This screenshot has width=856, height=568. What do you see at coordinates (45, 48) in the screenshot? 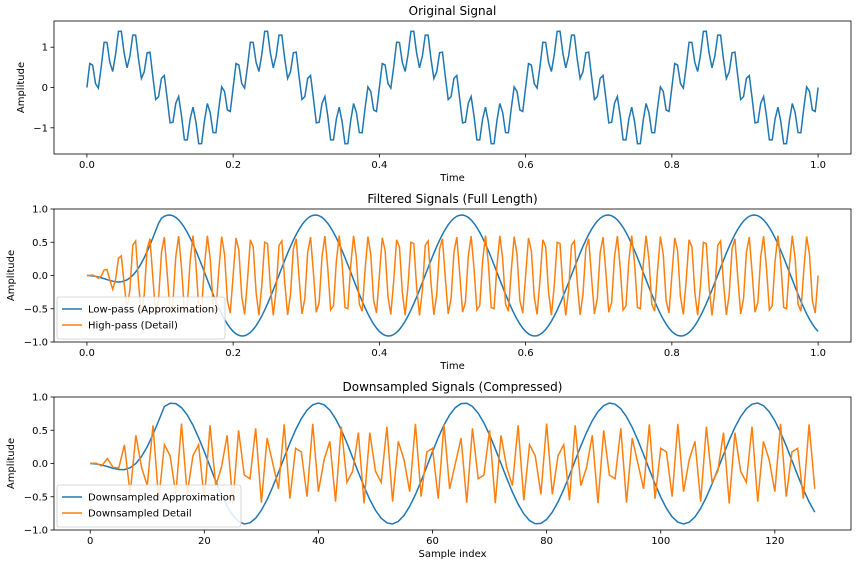
I see `y-tick-label: 1` at bounding box center [45, 48].